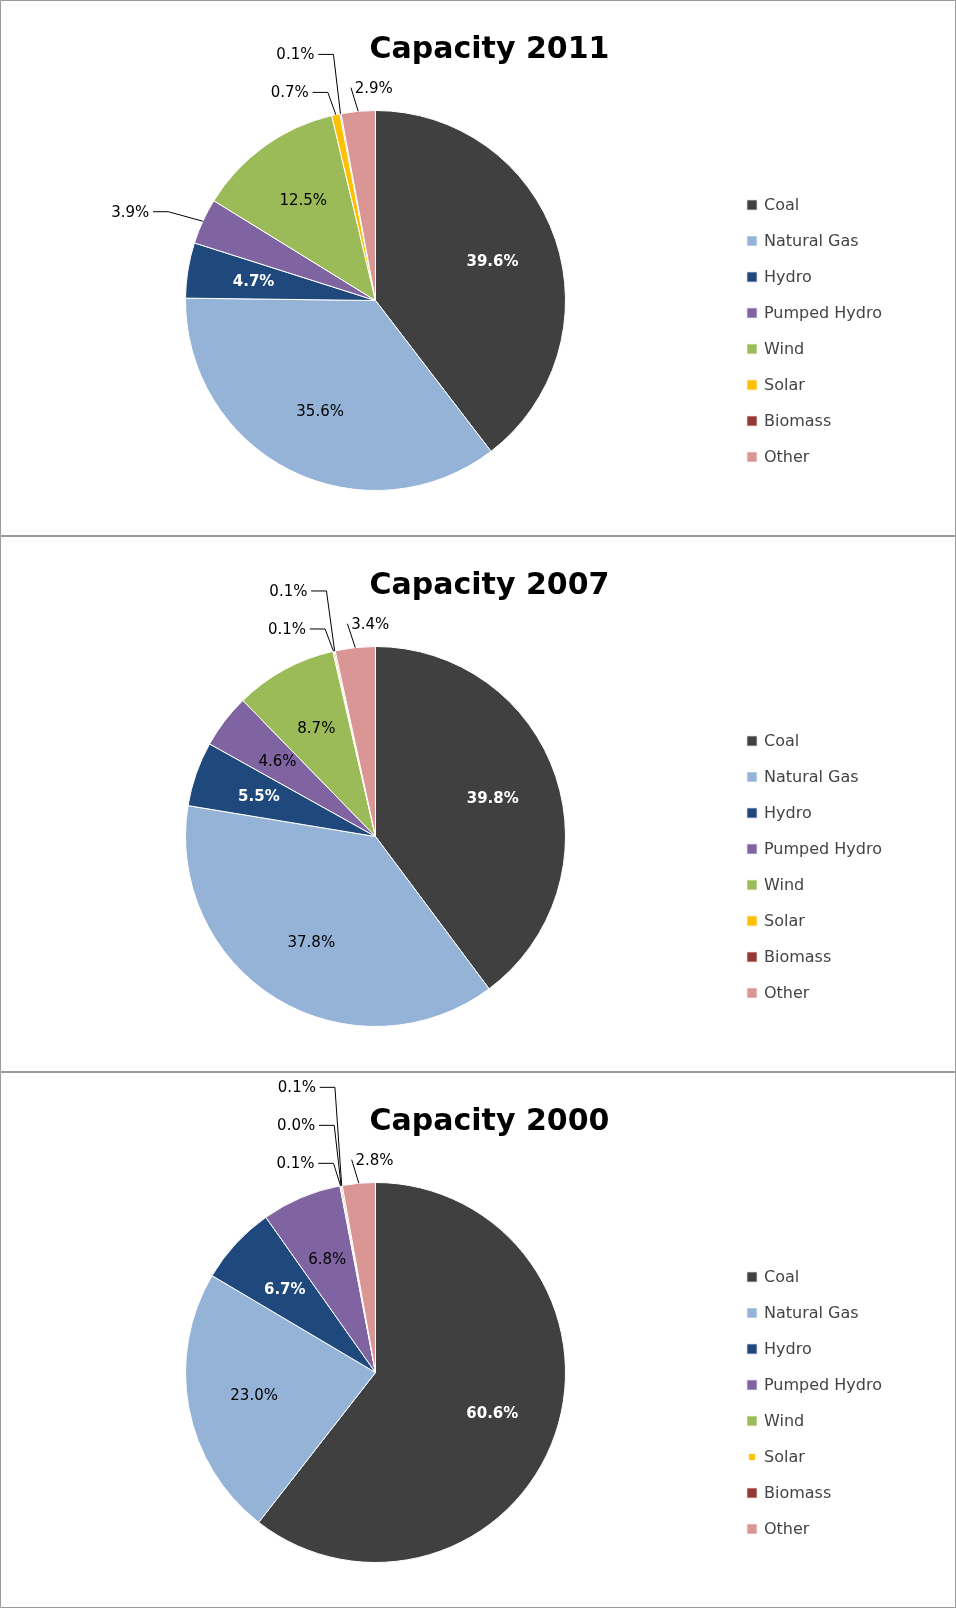 Image resolution: width=956 pixels, height=1608 pixels. What do you see at coordinates (327, 1258) in the screenshot?
I see `data-label: 6.8%` at bounding box center [327, 1258].